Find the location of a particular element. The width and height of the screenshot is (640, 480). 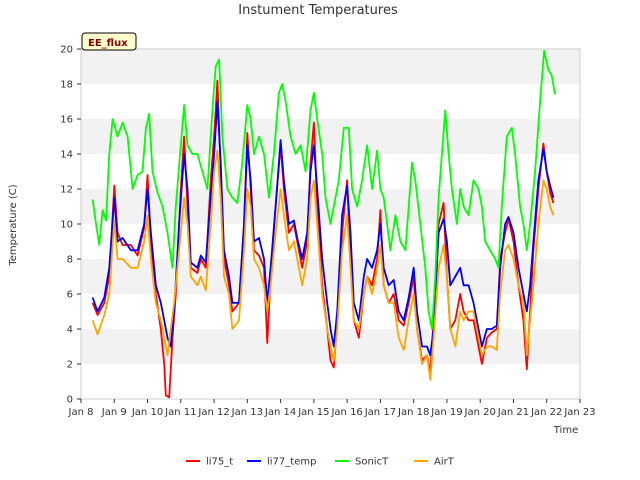

x-tick-label: Jan 11 is located at coordinates (180, 412).